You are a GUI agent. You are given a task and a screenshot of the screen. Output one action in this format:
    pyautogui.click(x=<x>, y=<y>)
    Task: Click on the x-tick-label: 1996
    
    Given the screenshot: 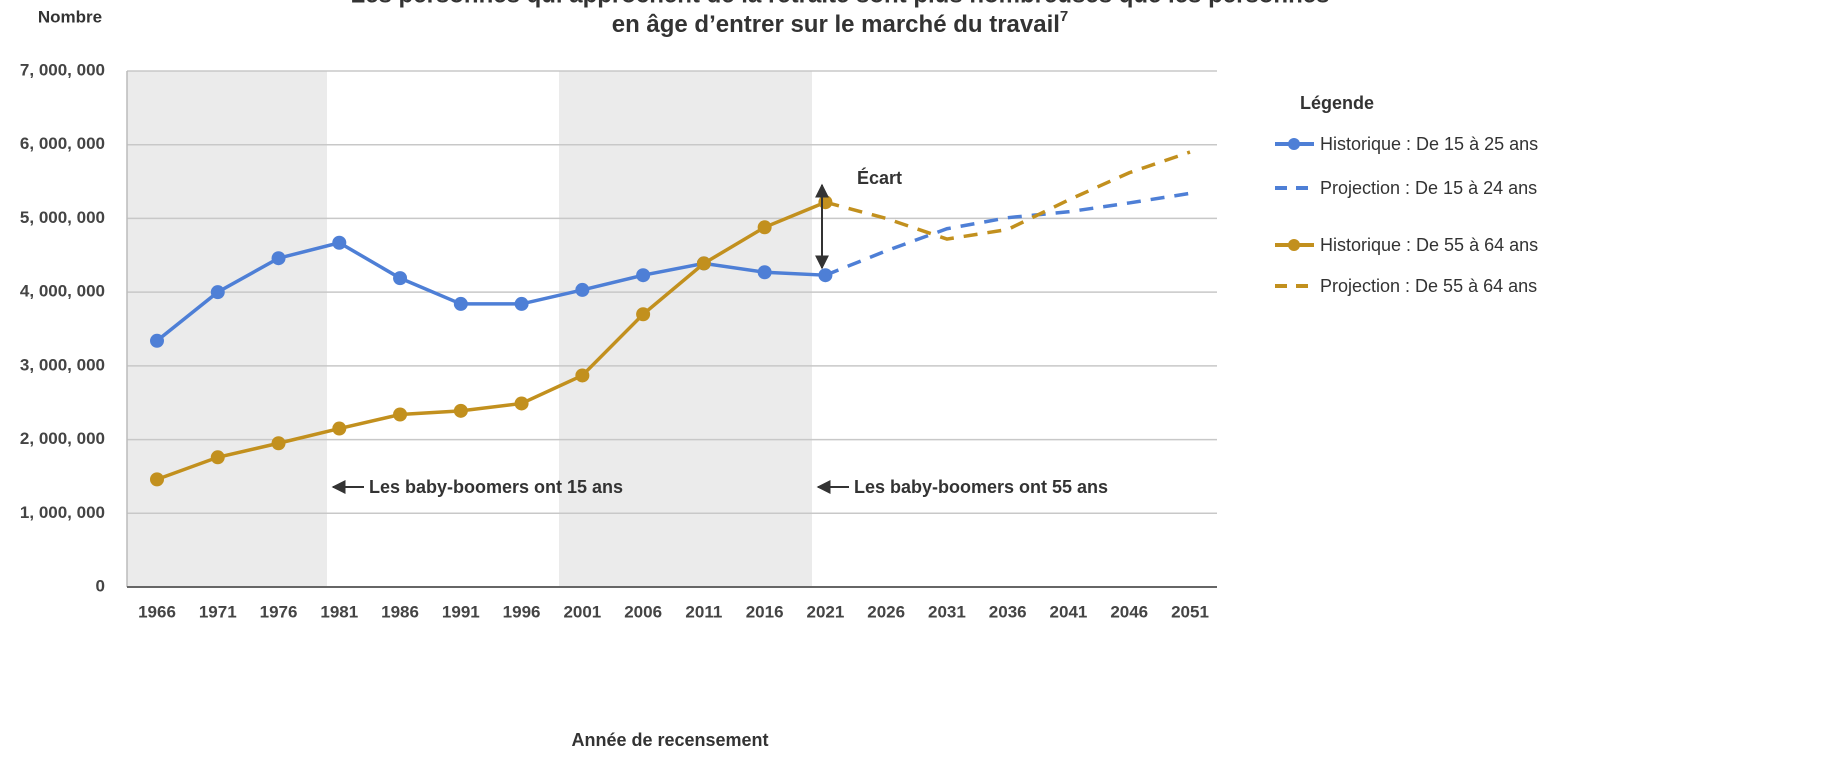 What is the action you would take?
    pyautogui.click(x=522, y=611)
    